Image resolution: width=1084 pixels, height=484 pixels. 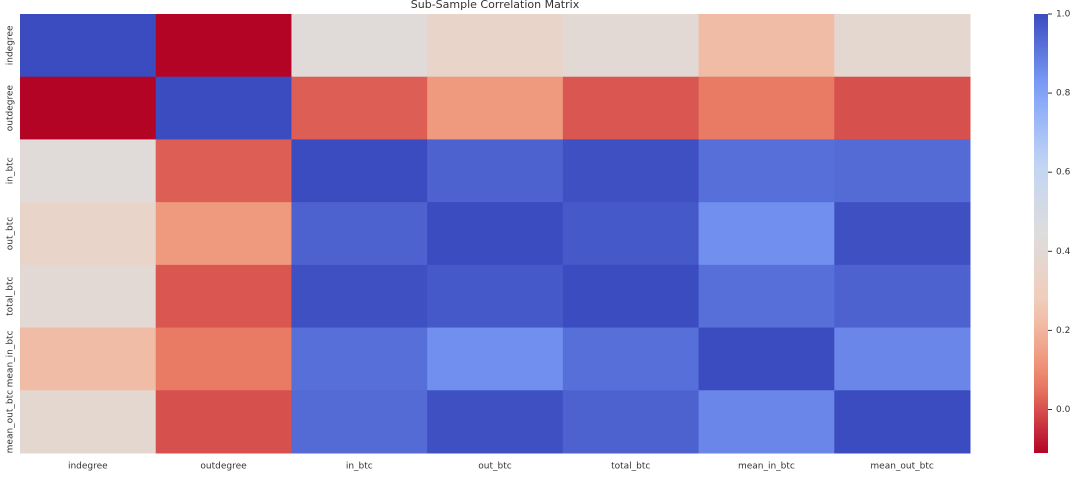 I want to click on x-tick-label: in_btc, so click(x=359, y=467).